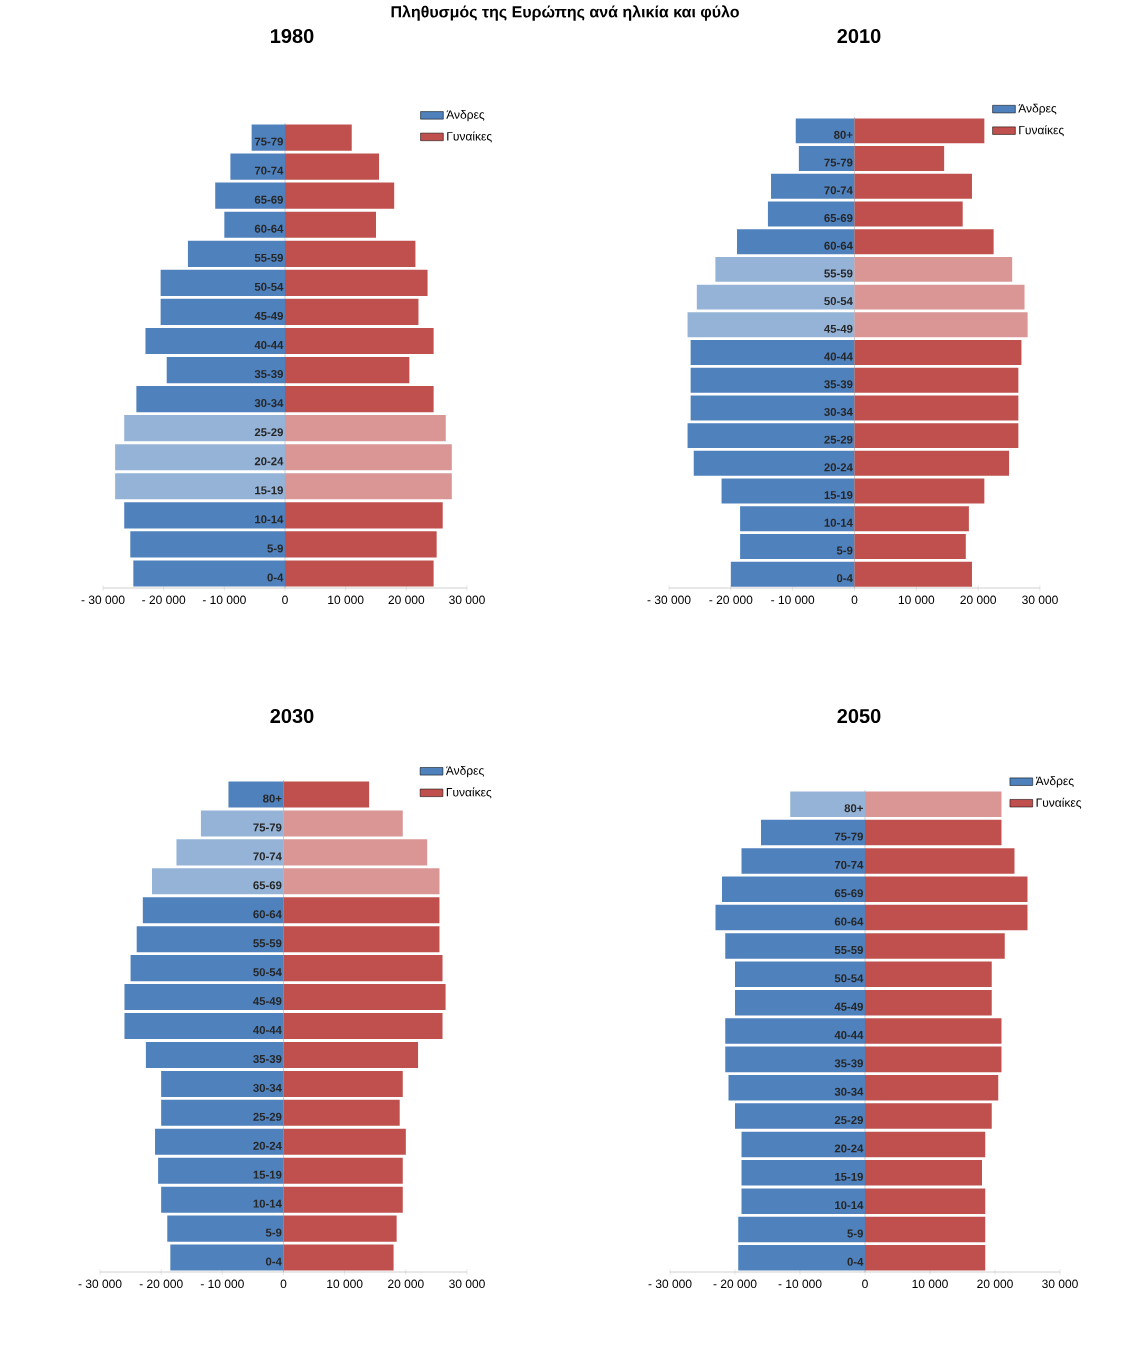  What do you see at coordinates (406, 1284) in the screenshot?
I see `x-tick-label: 20 000` at bounding box center [406, 1284].